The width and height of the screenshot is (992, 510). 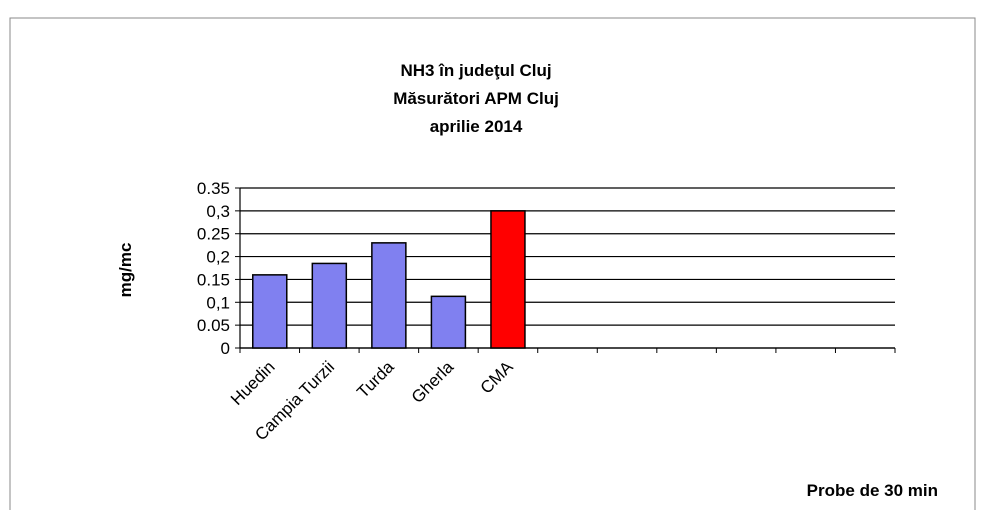 I want to click on y-tick-label: 0.35, so click(x=213, y=188).